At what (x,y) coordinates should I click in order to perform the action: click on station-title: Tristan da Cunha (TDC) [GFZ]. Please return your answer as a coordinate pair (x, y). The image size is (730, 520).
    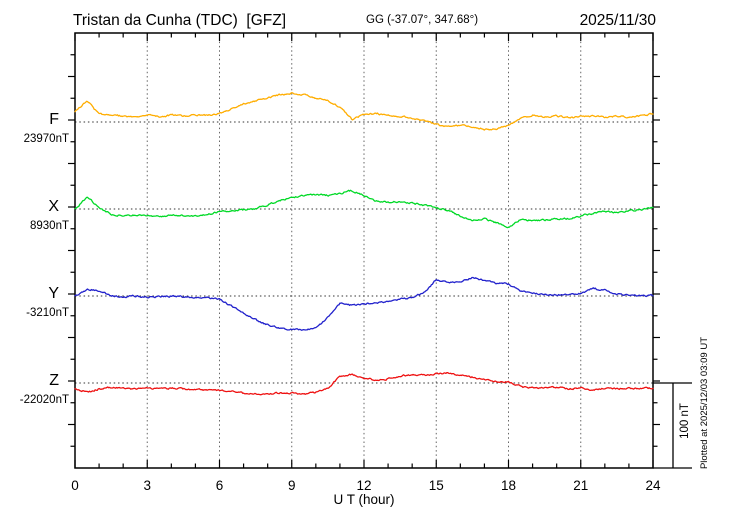
    Looking at the image, I should click on (179, 20).